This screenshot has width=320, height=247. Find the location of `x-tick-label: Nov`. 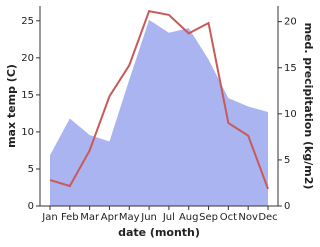

x-tick-label: Nov is located at coordinates (248, 217).